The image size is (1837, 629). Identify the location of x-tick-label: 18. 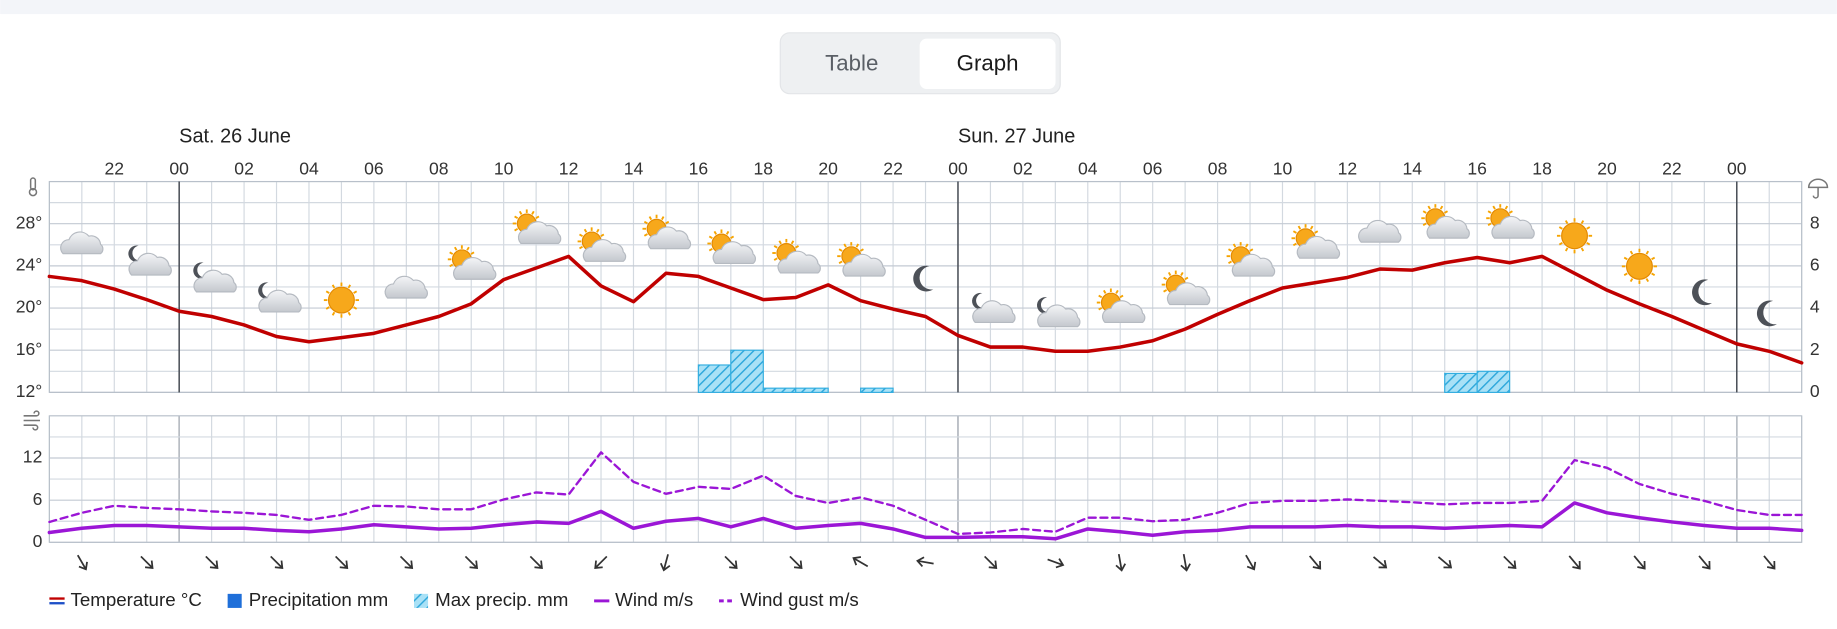
(1542, 168).